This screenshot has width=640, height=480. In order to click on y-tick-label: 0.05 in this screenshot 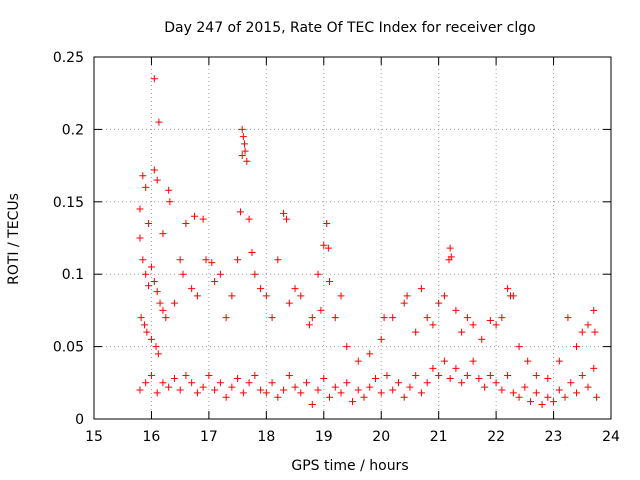, I will do `click(68, 348)`.